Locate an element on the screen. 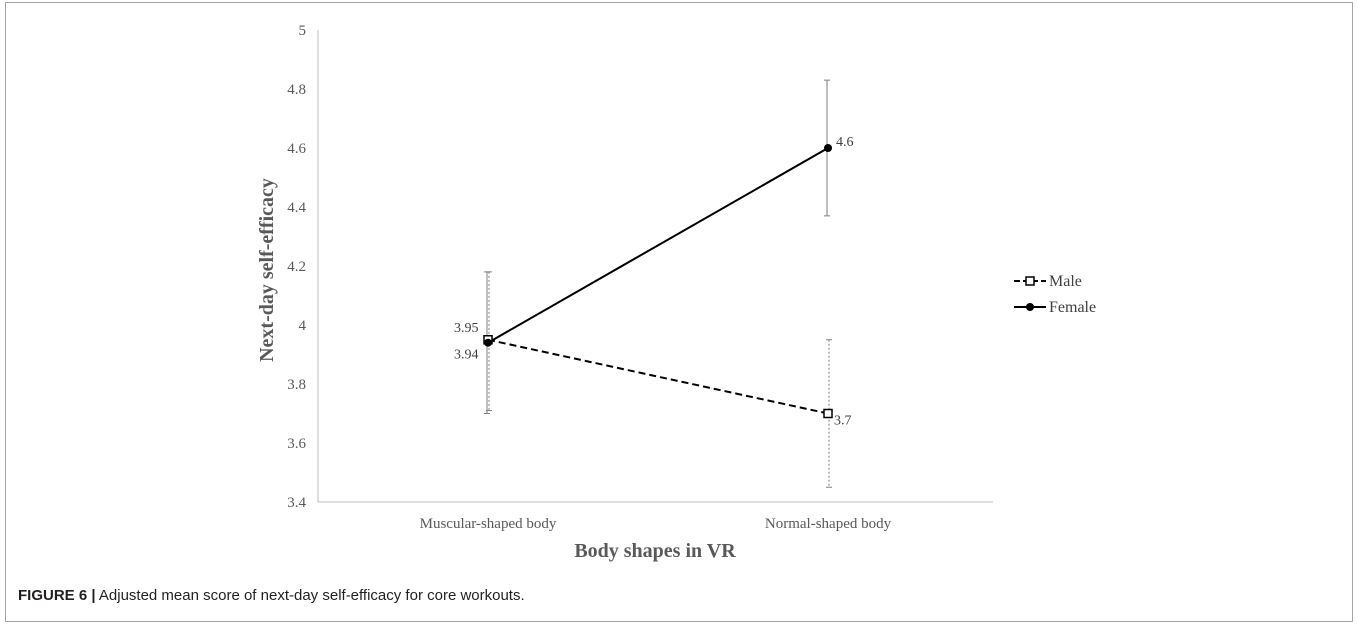 This screenshot has height=629, width=1358. y-tick-label: 4.2 is located at coordinates (296, 267).